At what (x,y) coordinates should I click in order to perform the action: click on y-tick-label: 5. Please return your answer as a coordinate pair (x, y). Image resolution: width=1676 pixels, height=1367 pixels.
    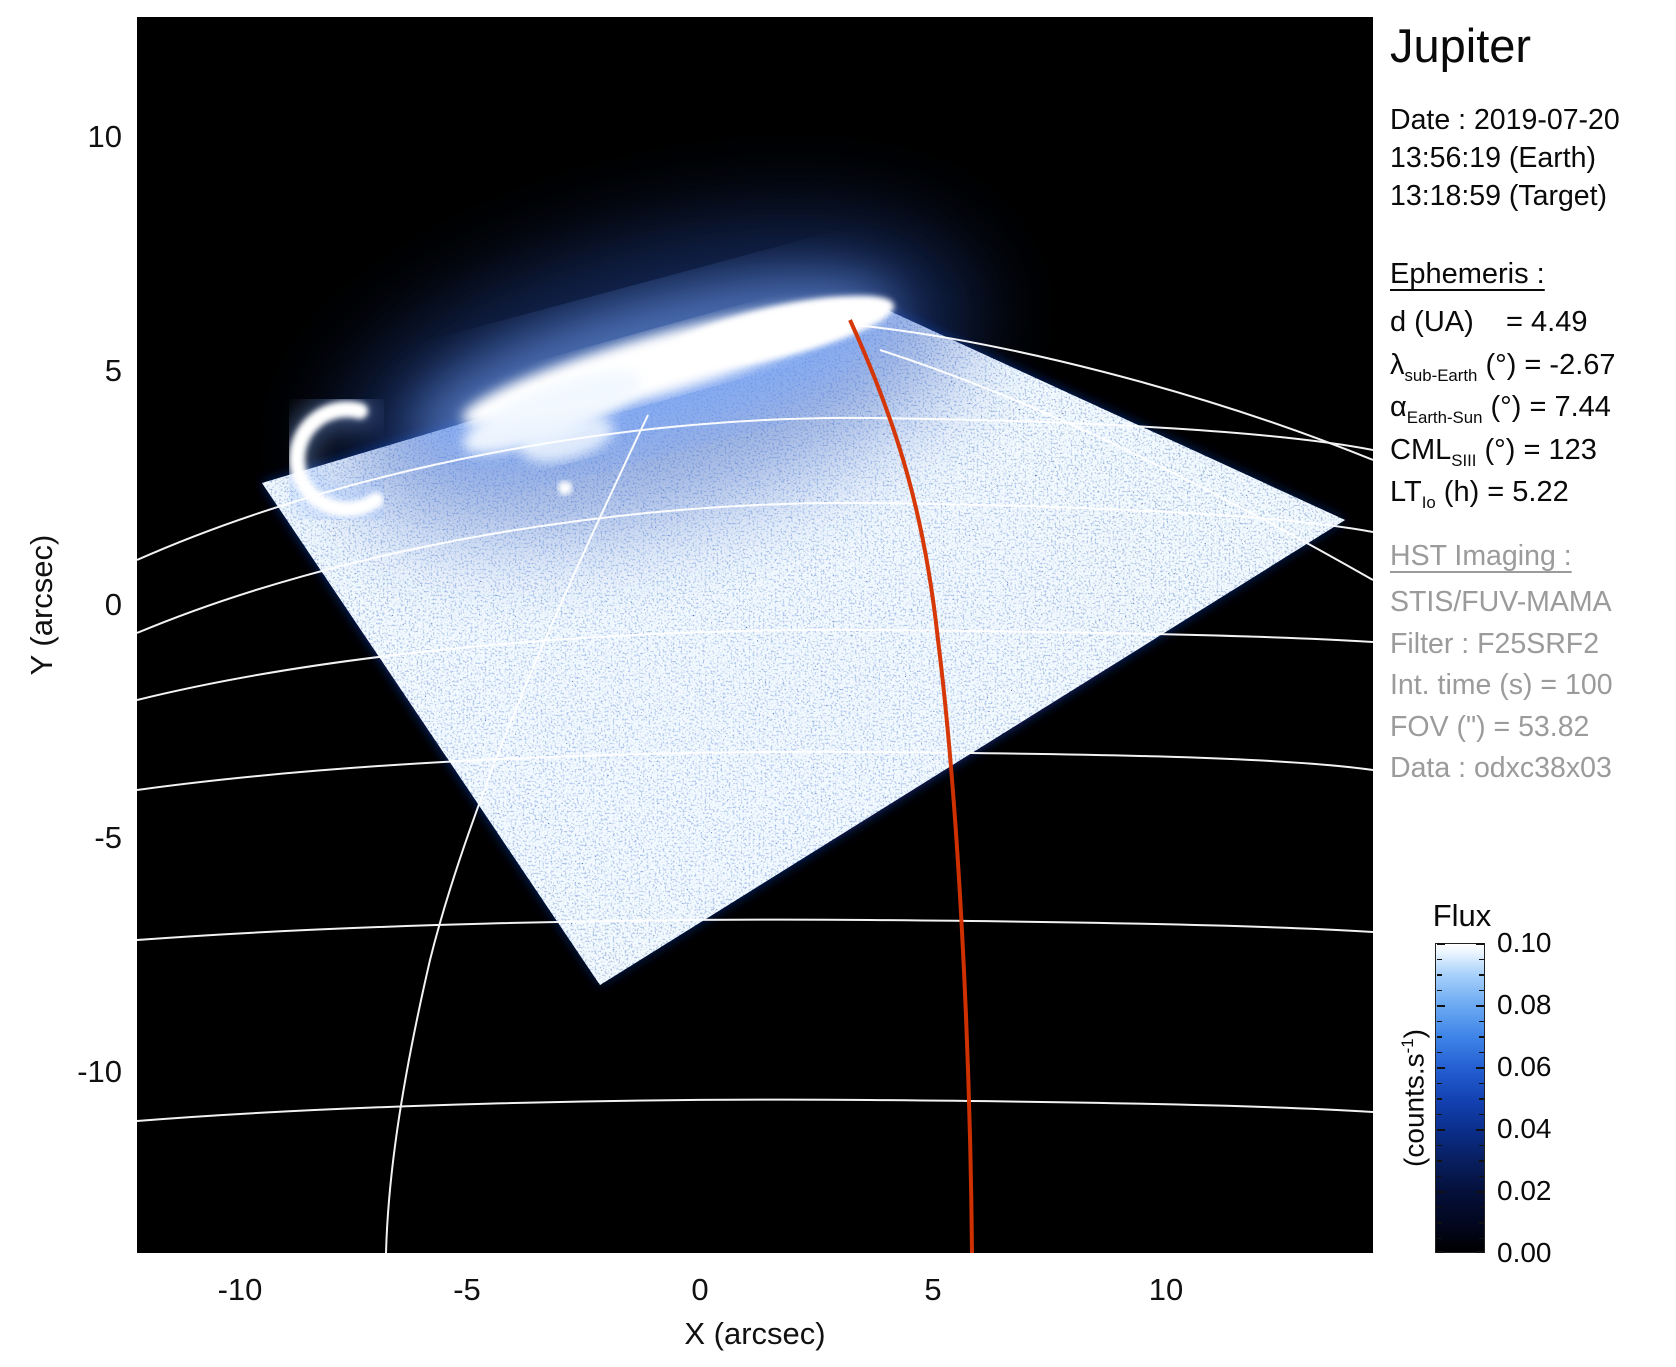
    Looking at the image, I should click on (113, 370).